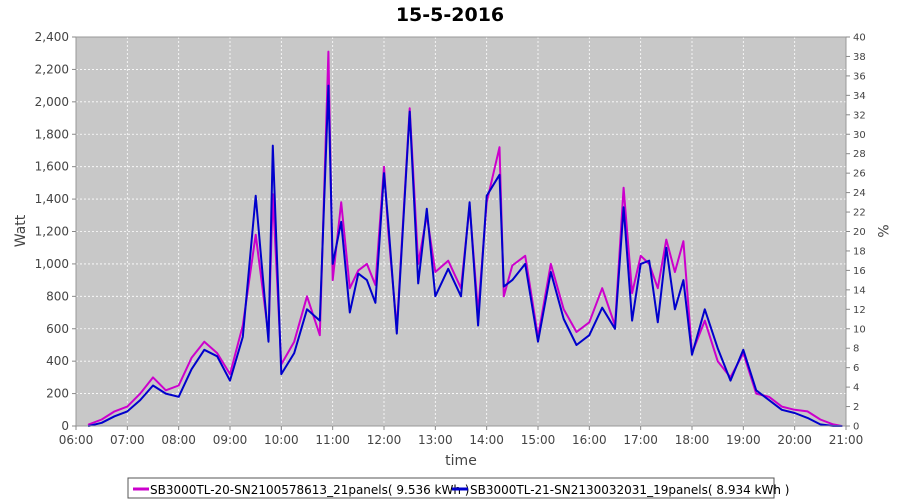  I want to click on x-tick-label: 16:00, so click(589, 440).